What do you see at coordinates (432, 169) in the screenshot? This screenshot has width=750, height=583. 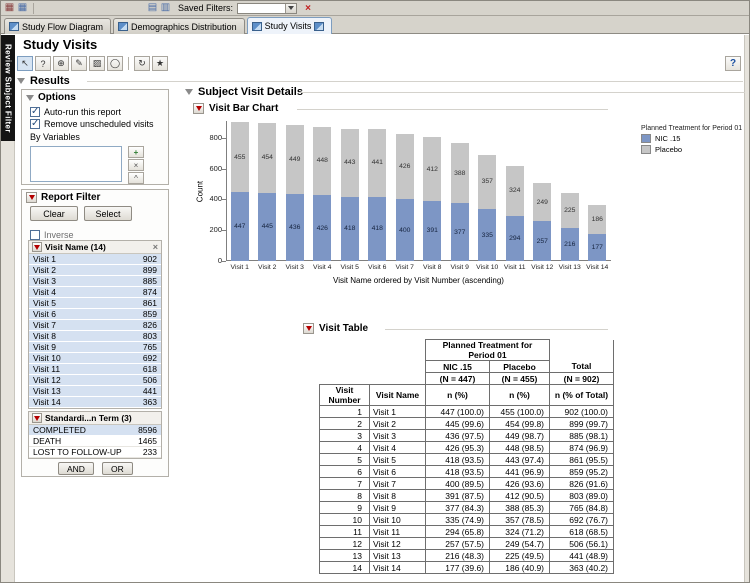 I see `bar-segment-placebo: 412` at bounding box center [432, 169].